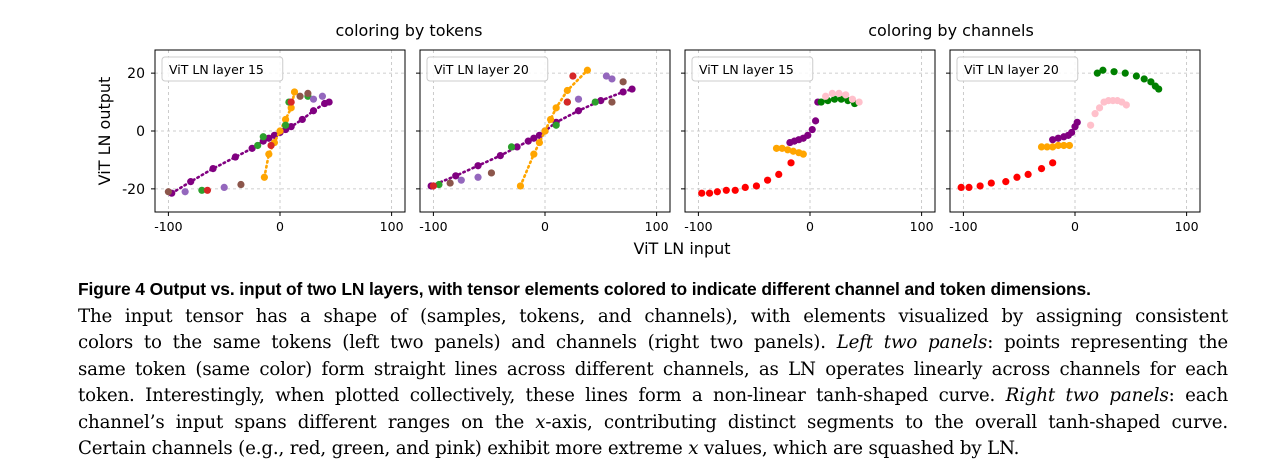 The height and width of the screenshot is (475, 1283). Describe the element at coordinates (408, 30) in the screenshot. I see `group-title-tokens: coloring by tokens` at that location.